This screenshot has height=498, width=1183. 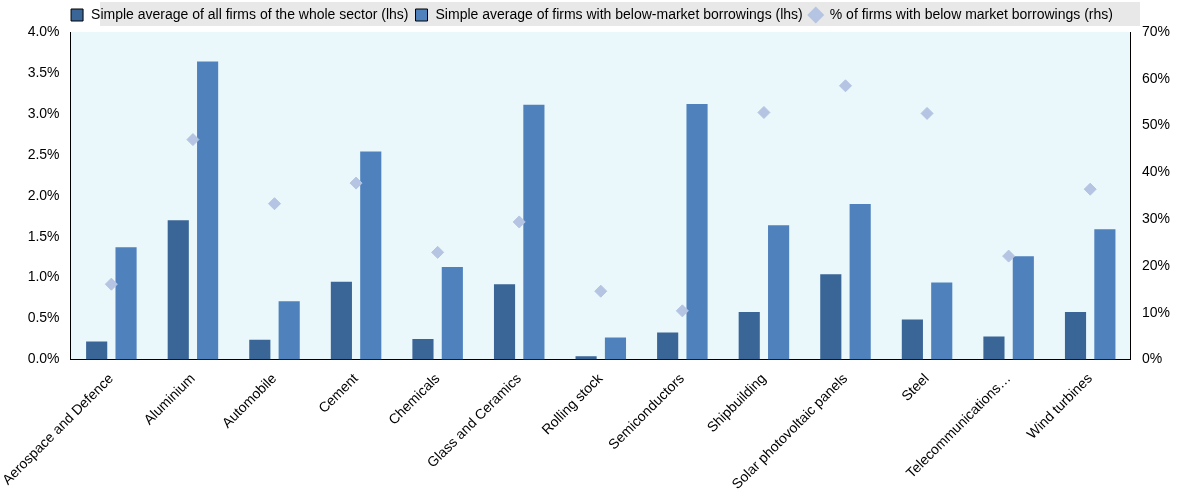 What do you see at coordinates (1152, 358) in the screenshot?
I see `y2-tick-label: 0%` at bounding box center [1152, 358].